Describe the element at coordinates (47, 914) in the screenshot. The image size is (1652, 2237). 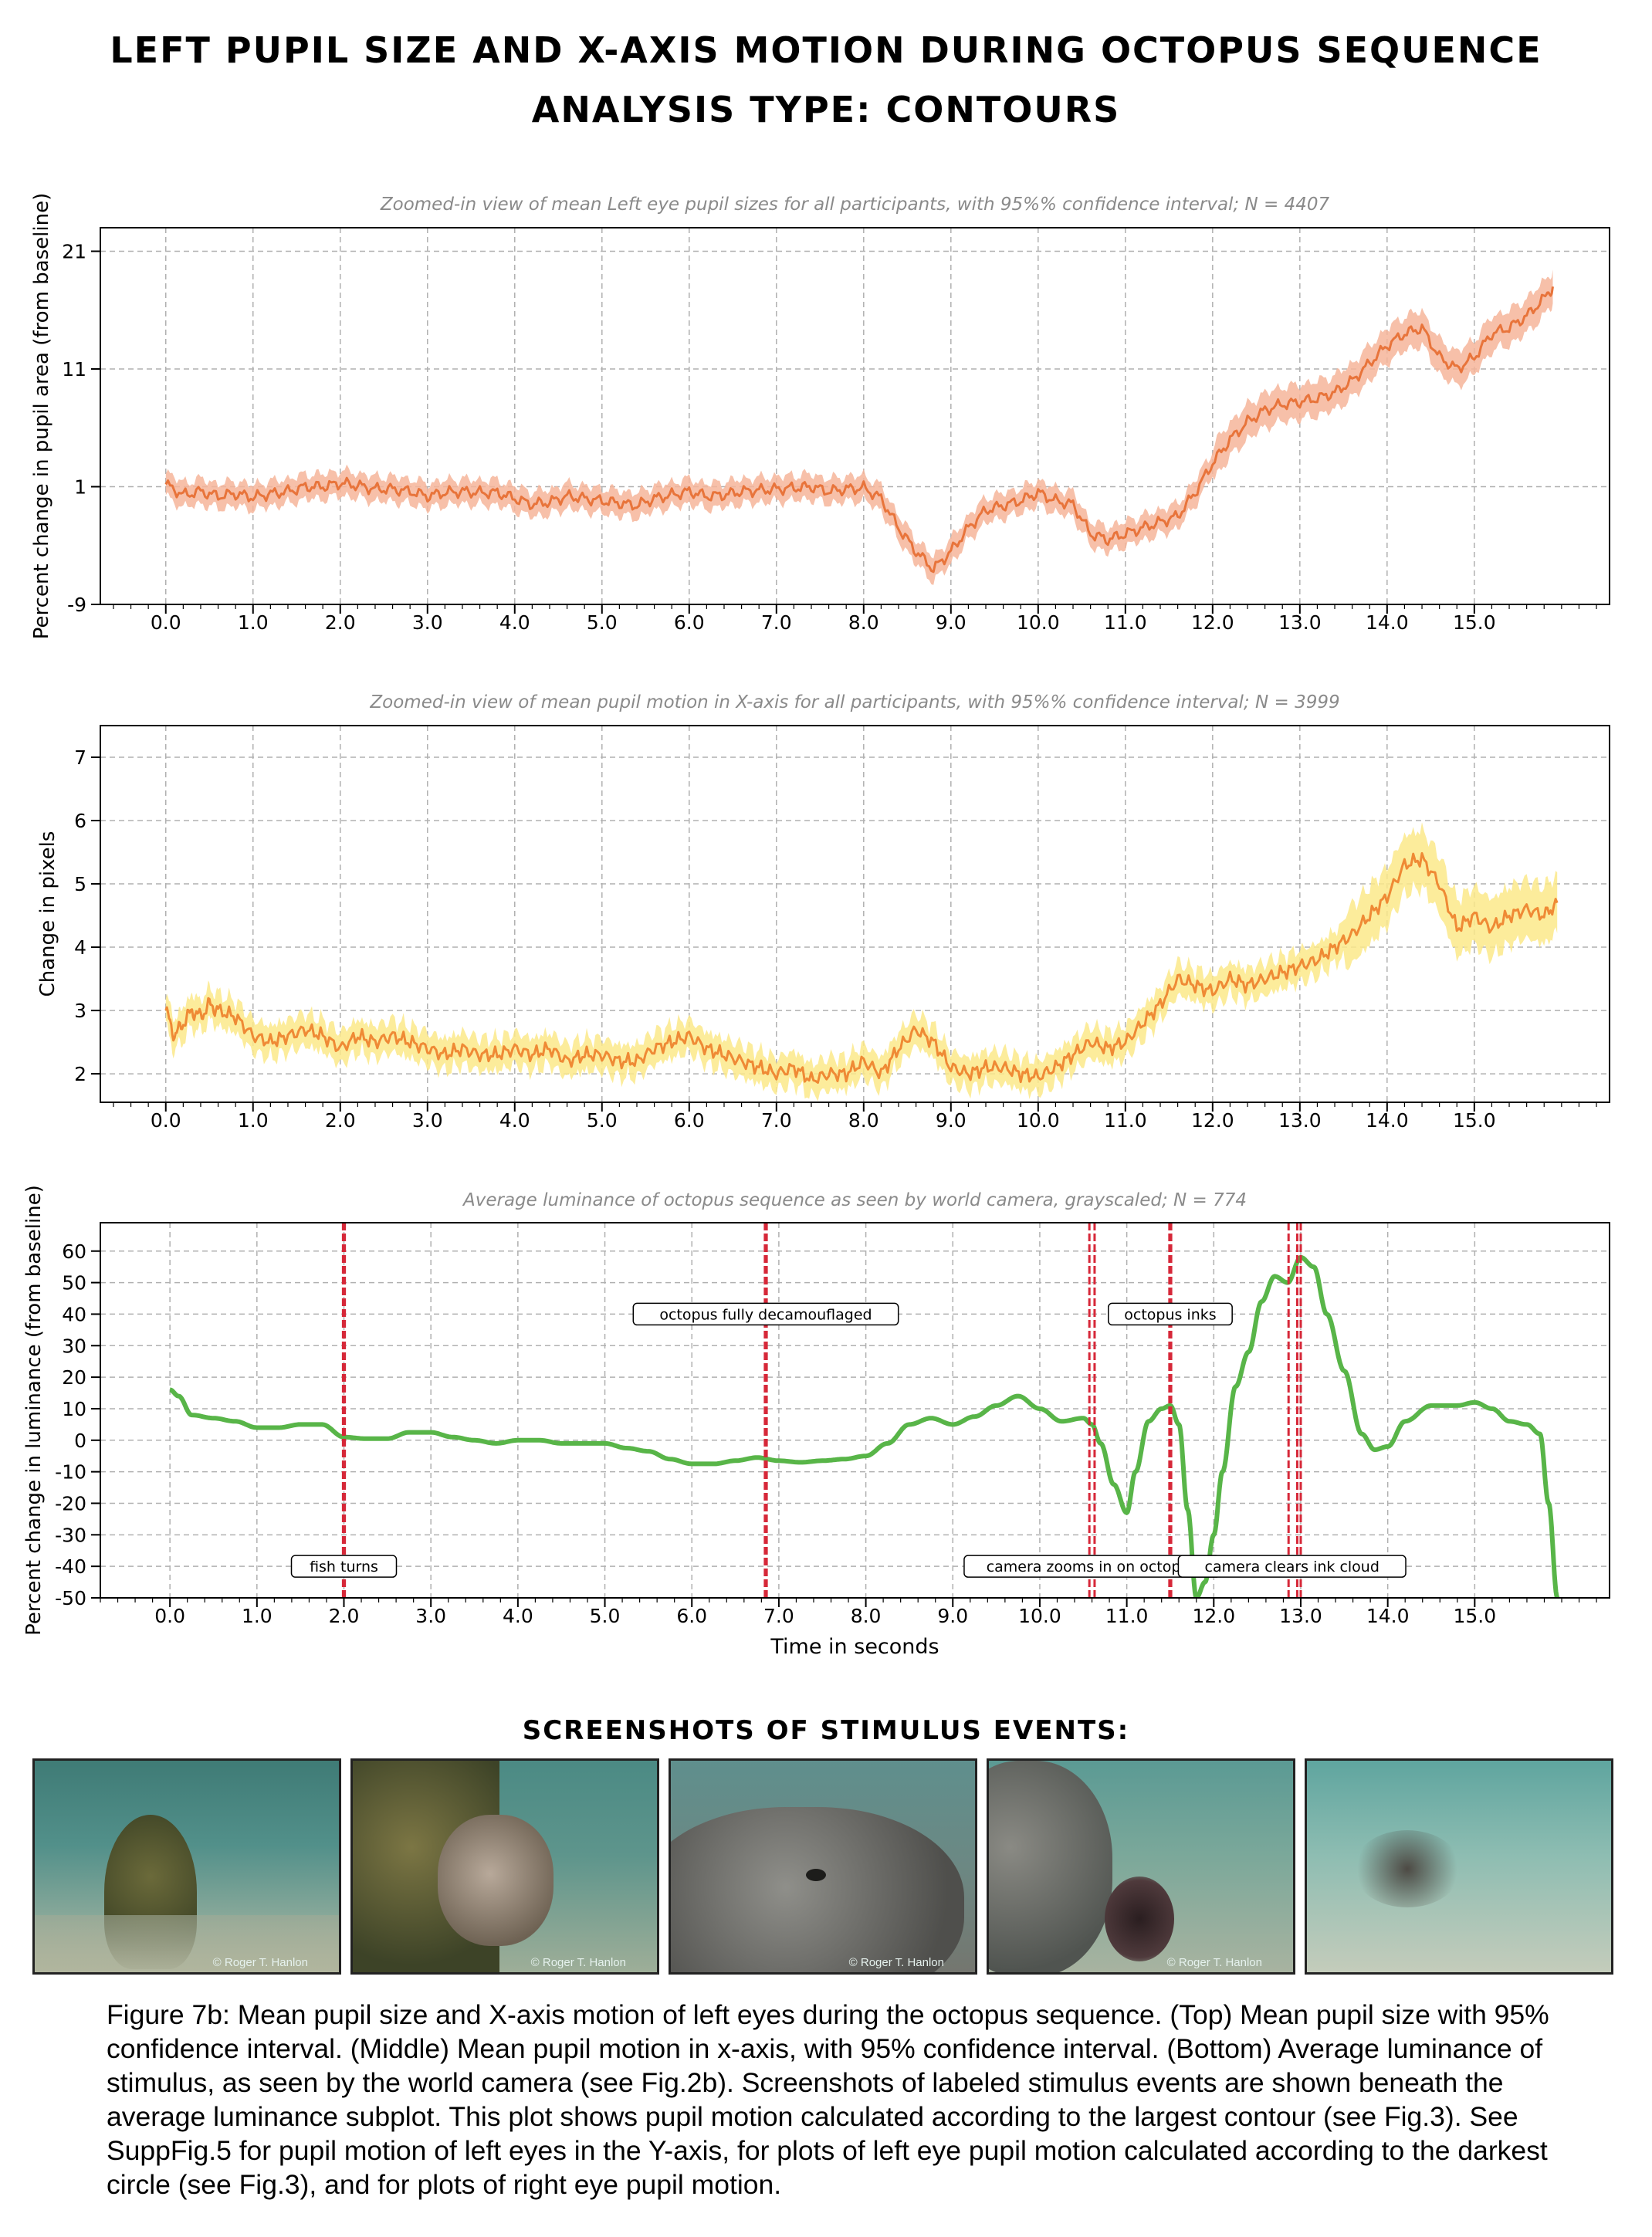
I see `y-axis-label: Change in pixels` at that location.